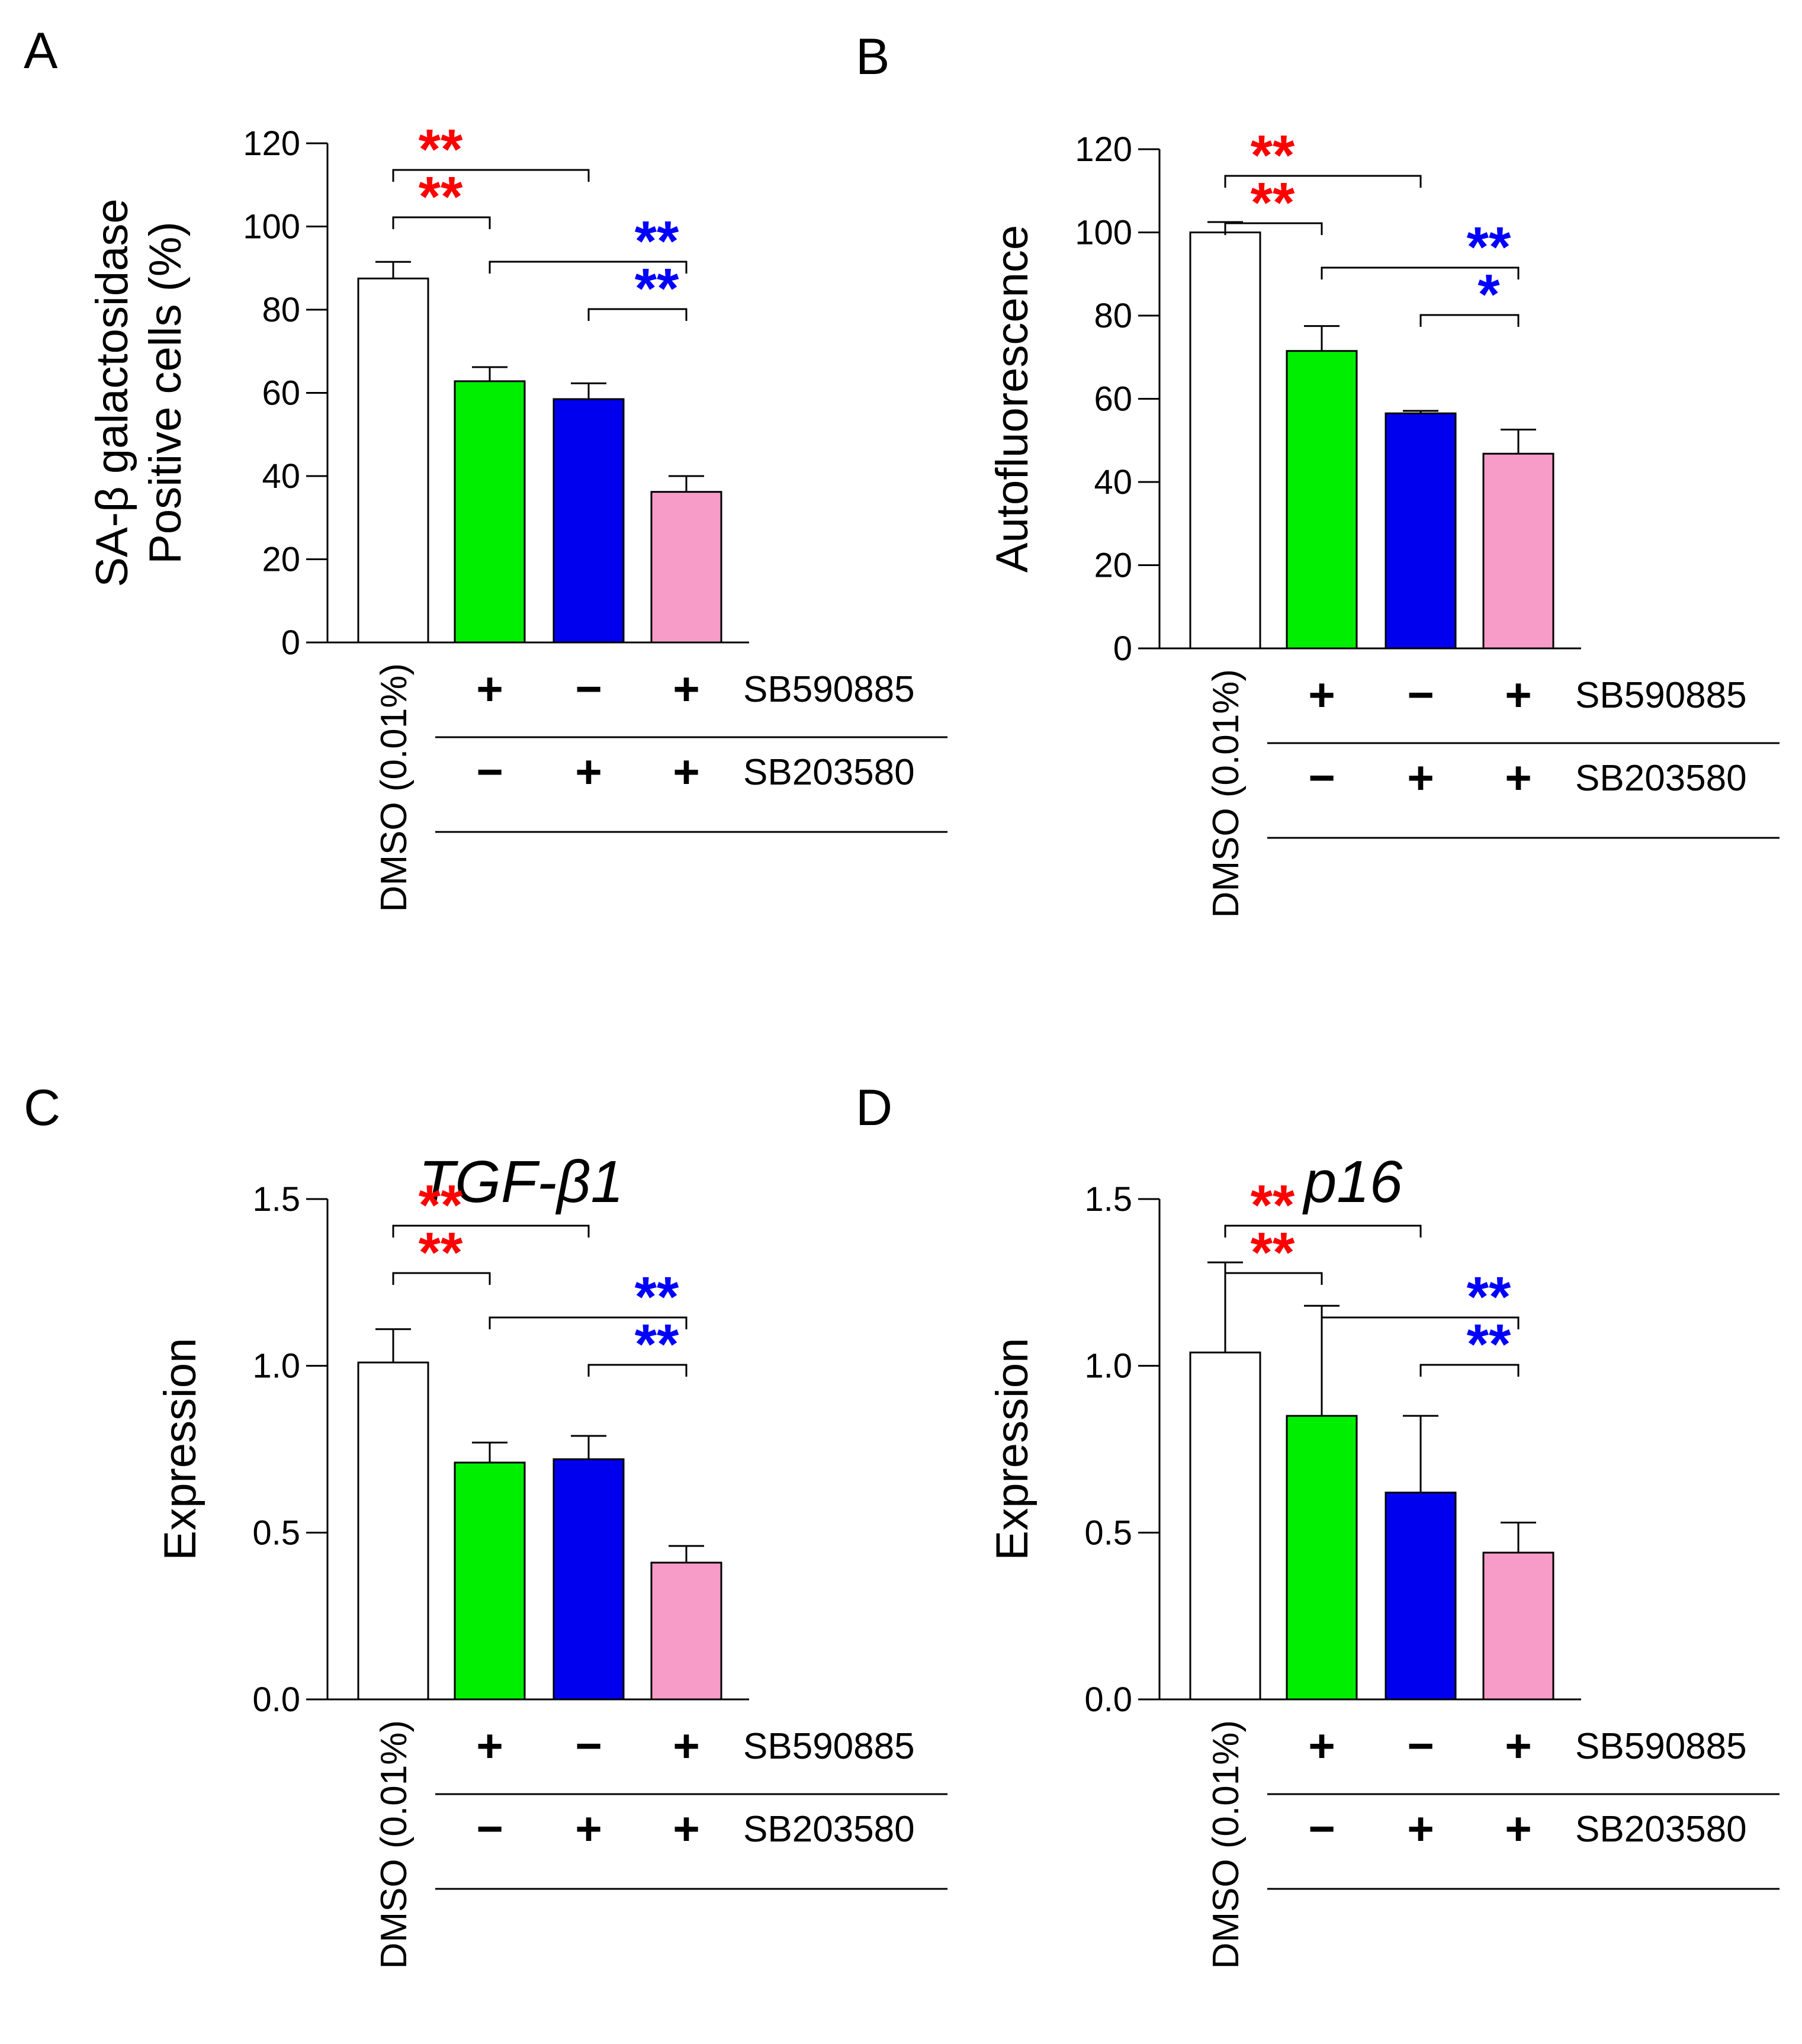 The height and width of the screenshot is (2044, 1802). What do you see at coordinates (1488, 294) in the screenshot?
I see `significance-label: *` at bounding box center [1488, 294].